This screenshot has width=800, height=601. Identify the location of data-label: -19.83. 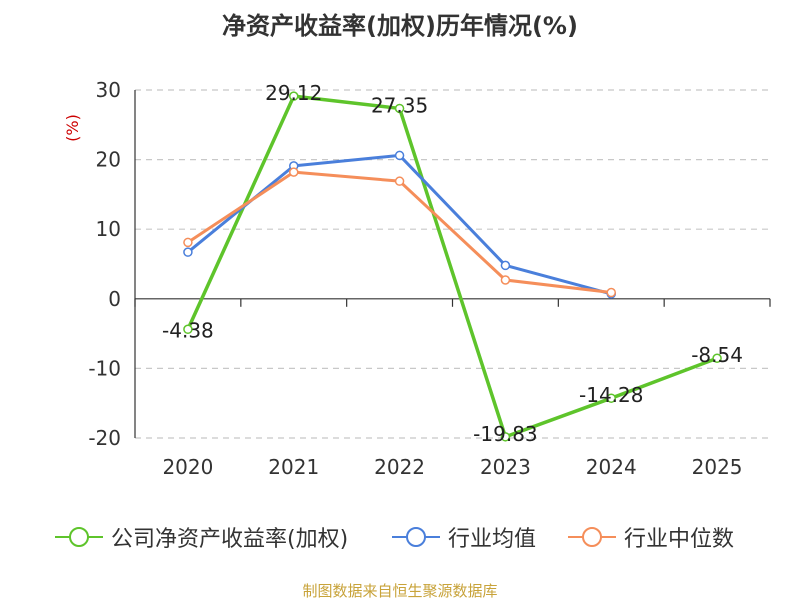
(505, 434).